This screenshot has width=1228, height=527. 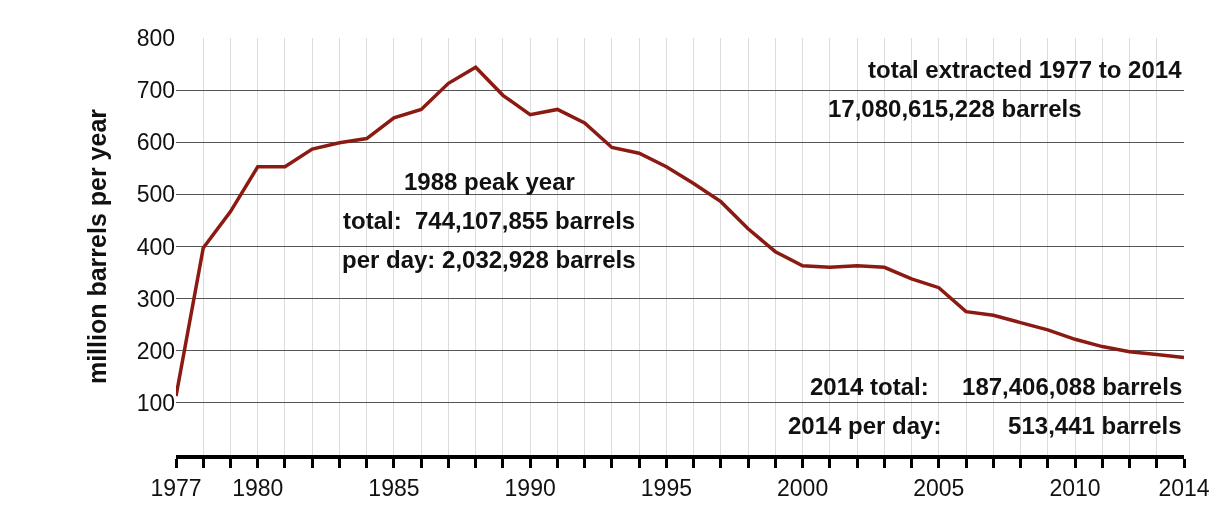 What do you see at coordinates (258, 487) in the screenshot?
I see `x-tick-label: 1980` at bounding box center [258, 487].